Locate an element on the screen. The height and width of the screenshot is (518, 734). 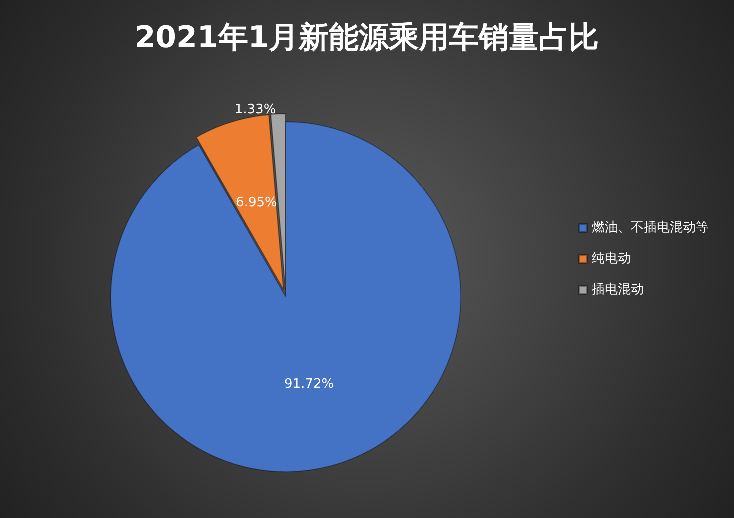
legend-label: 插电混动 is located at coordinates (618, 290).